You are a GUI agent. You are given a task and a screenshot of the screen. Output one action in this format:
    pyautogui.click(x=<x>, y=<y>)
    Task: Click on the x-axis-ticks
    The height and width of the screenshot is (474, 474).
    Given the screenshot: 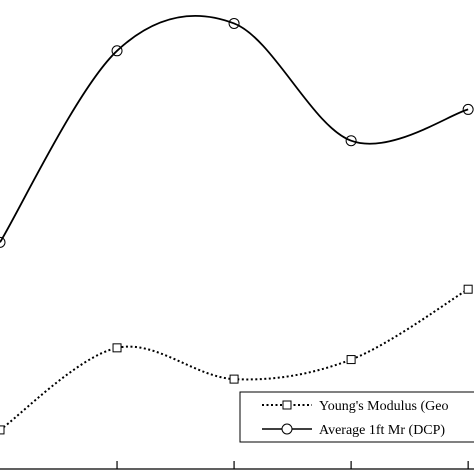 What is the action you would take?
    pyautogui.click(x=292, y=465)
    